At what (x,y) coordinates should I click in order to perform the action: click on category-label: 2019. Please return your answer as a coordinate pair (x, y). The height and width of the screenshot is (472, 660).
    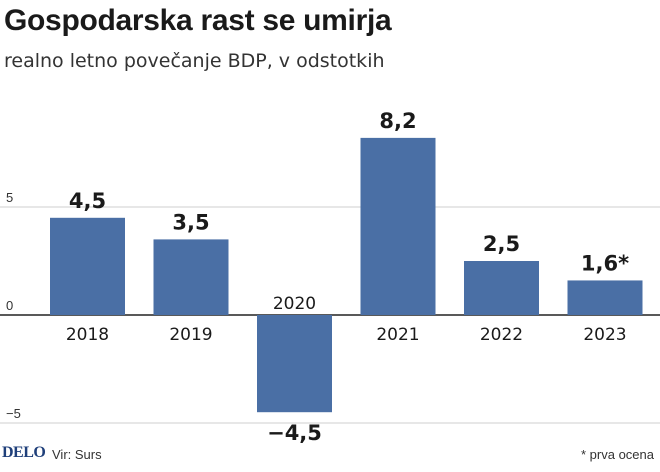
    Looking at the image, I should click on (190, 335).